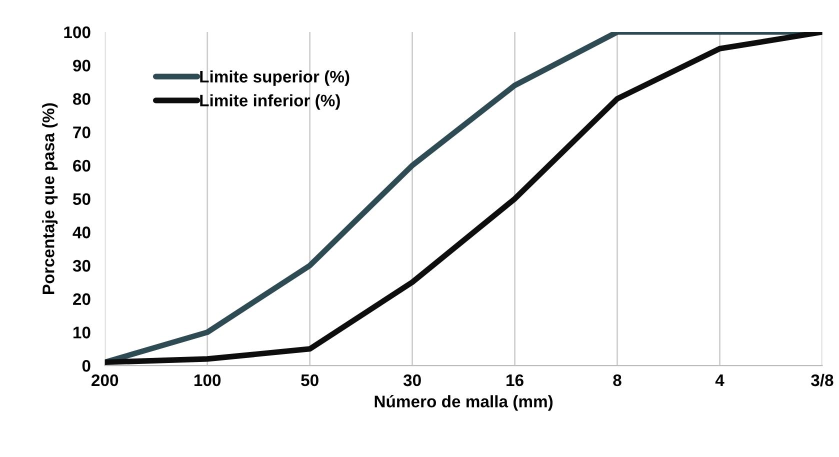  Describe the element at coordinates (275, 78) in the screenshot. I see `legend-label: Limite superior (%)` at that location.